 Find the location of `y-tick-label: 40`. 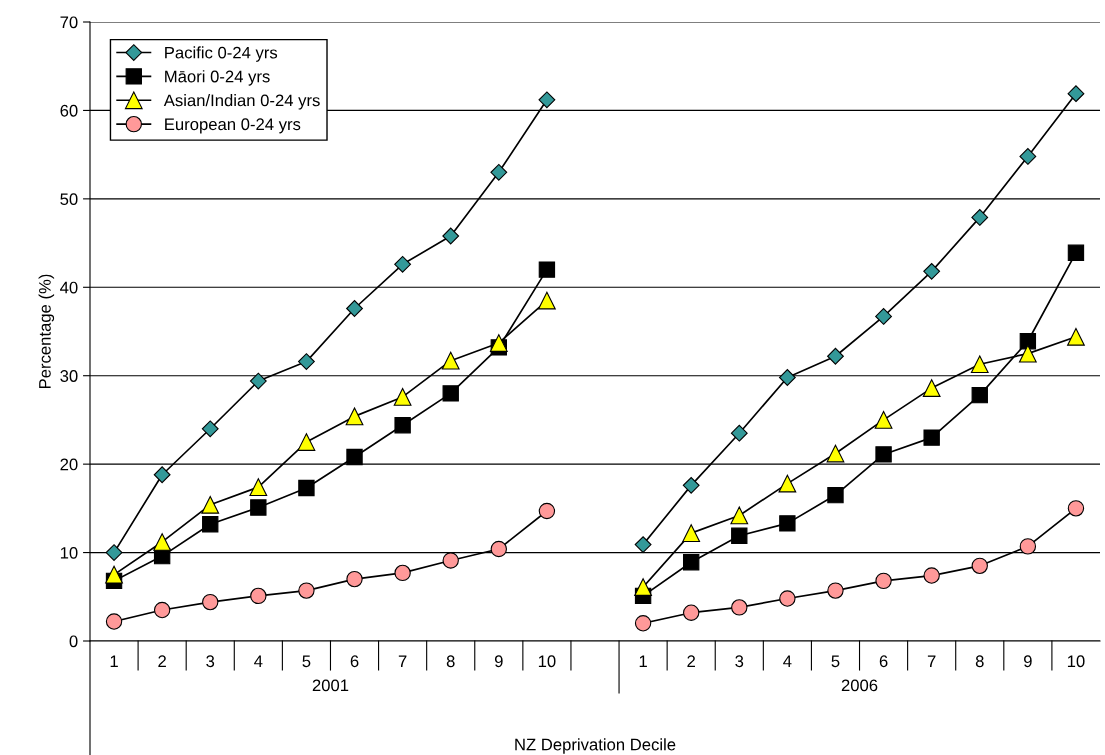

y-tick-label: 40 is located at coordinates (69, 287).